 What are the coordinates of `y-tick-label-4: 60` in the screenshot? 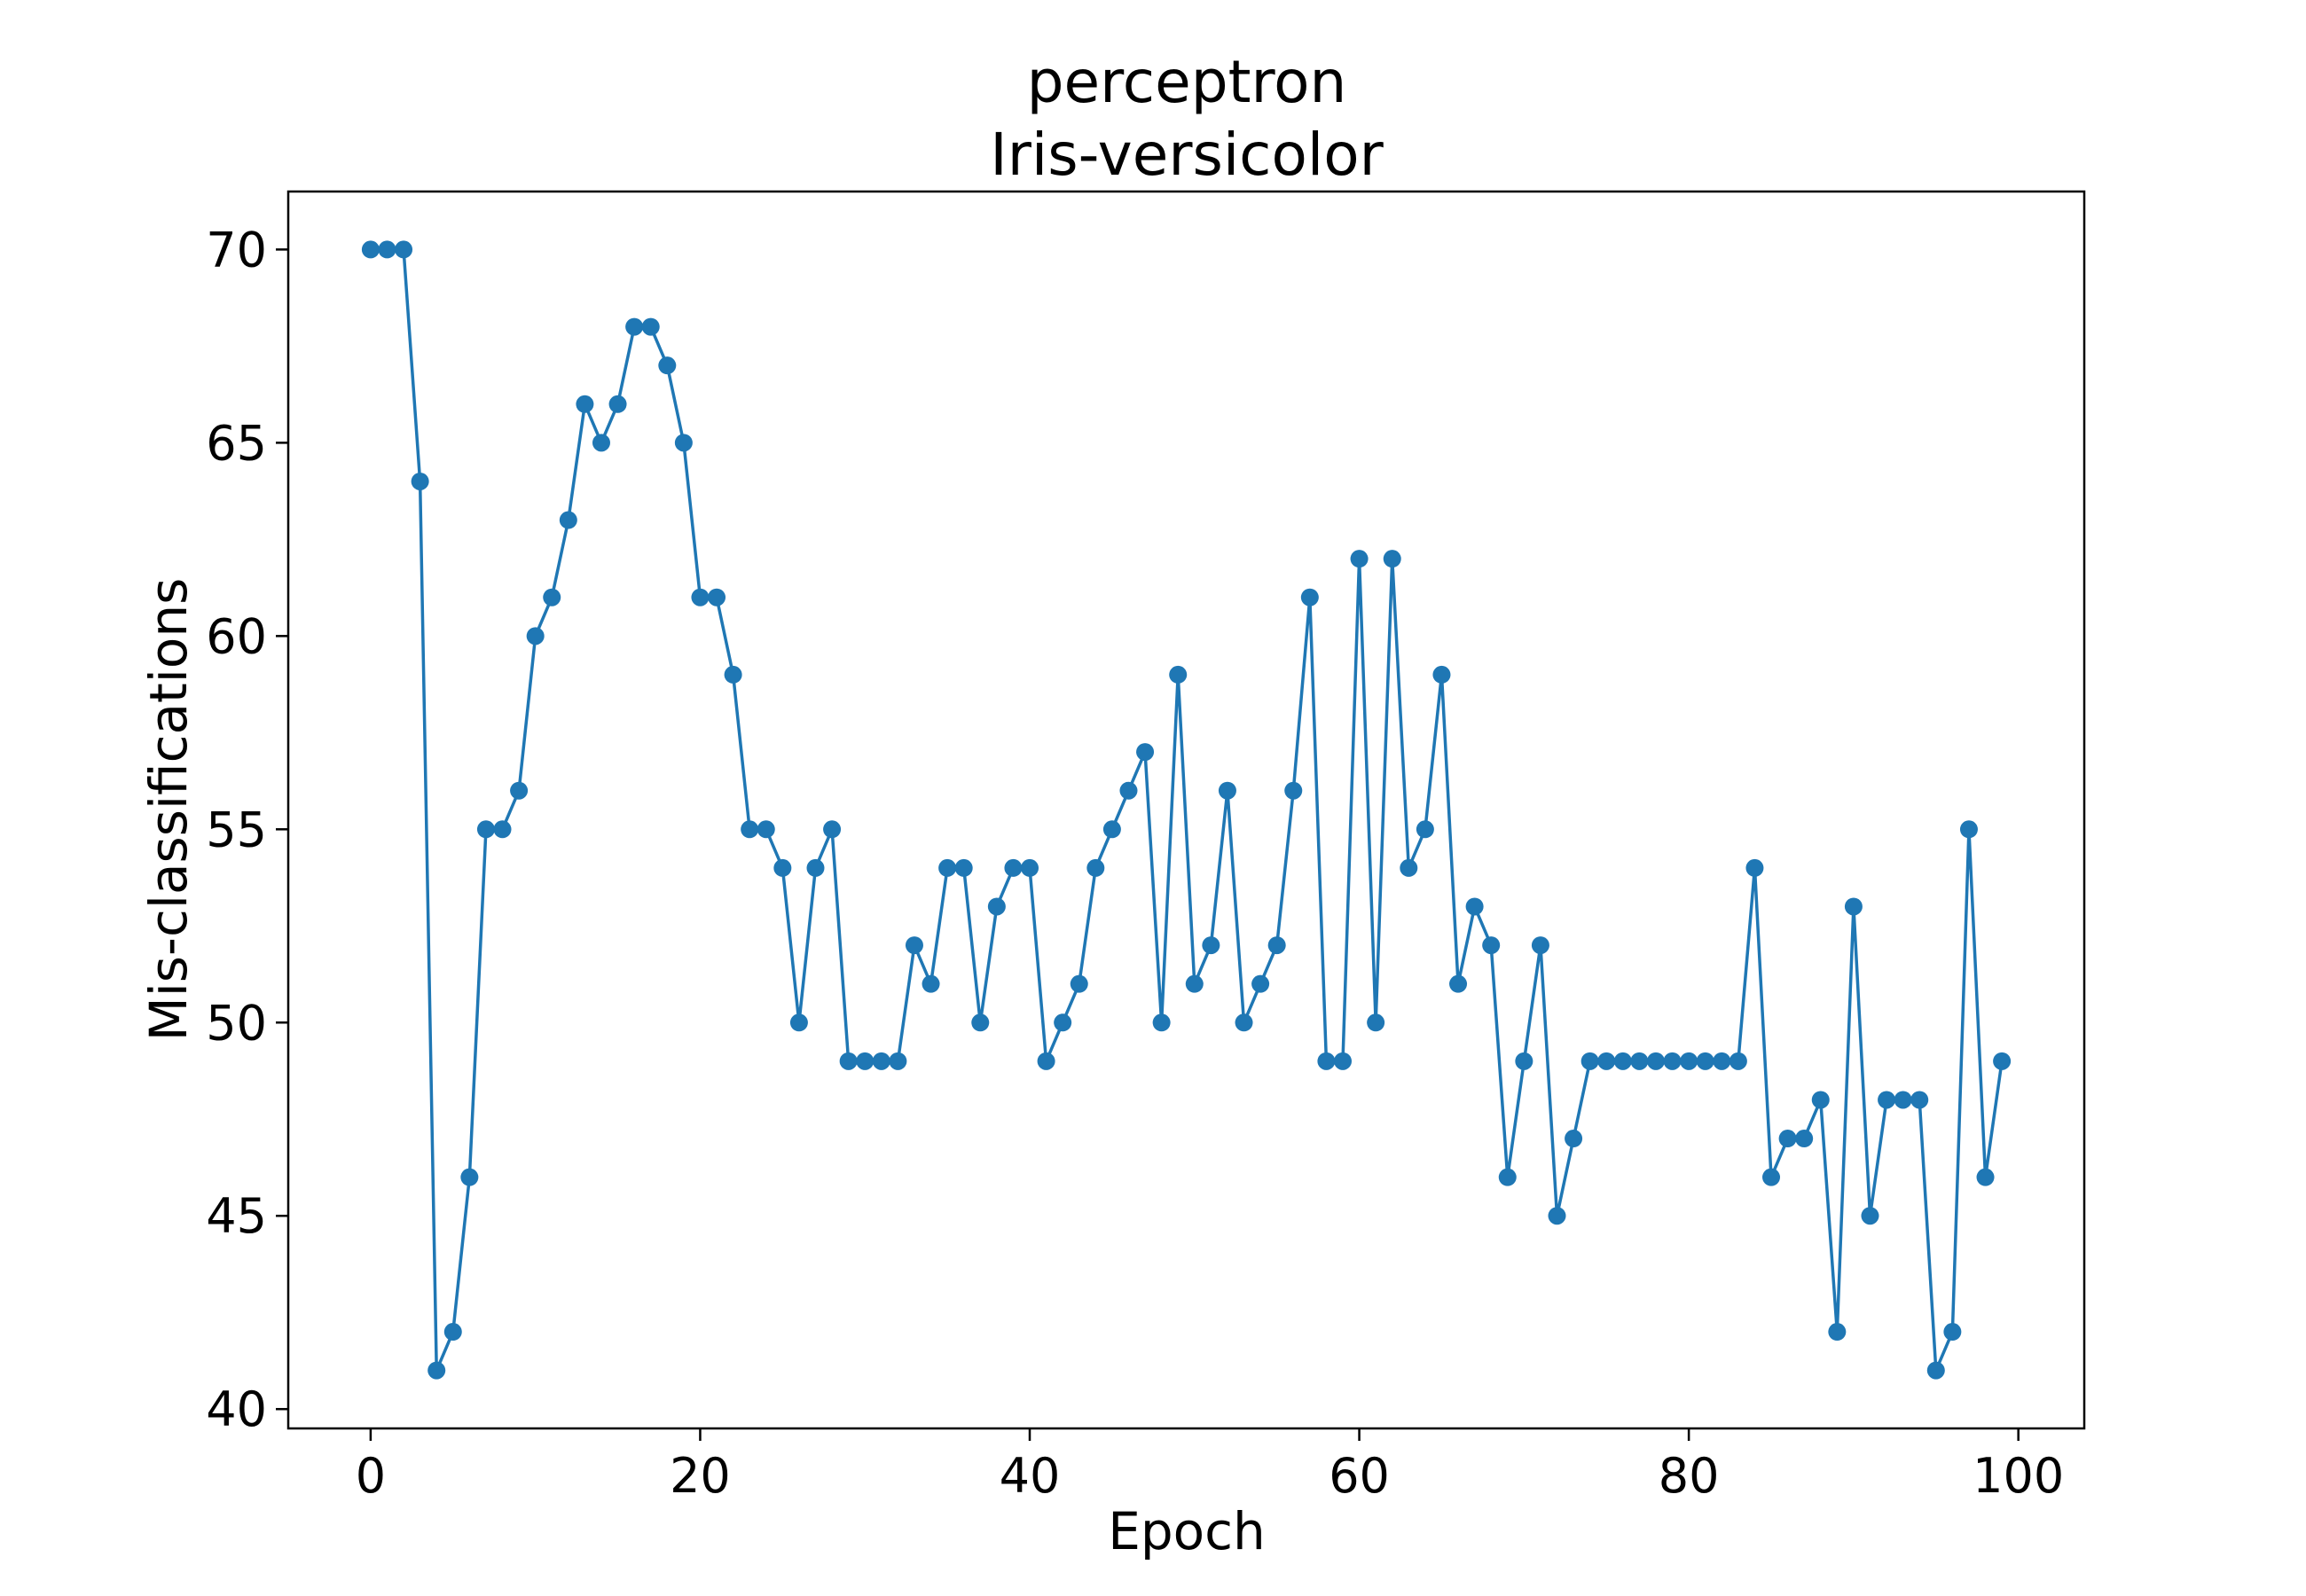 It's located at (237, 636).